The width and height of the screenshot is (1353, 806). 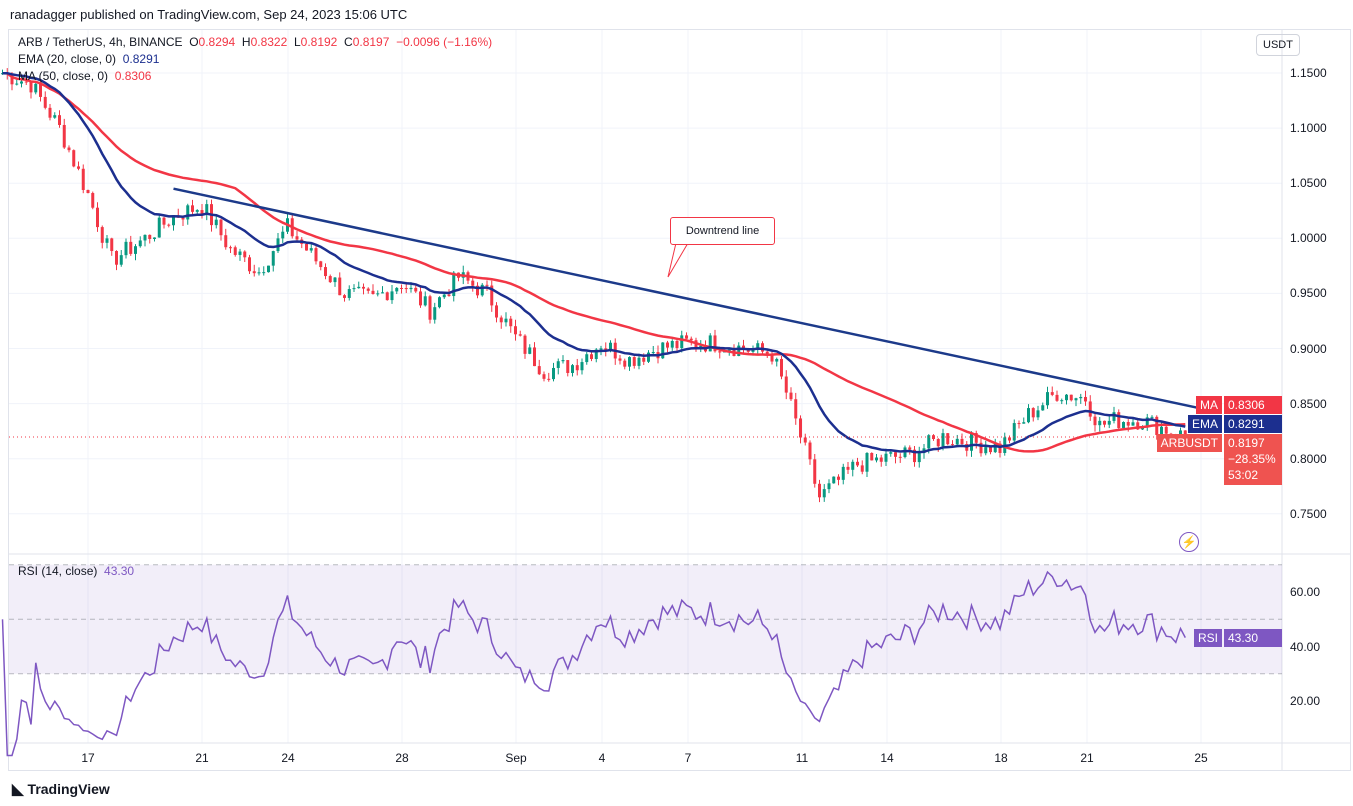 What do you see at coordinates (1308, 73) in the screenshot?
I see `price-tick: 1.1500` at bounding box center [1308, 73].